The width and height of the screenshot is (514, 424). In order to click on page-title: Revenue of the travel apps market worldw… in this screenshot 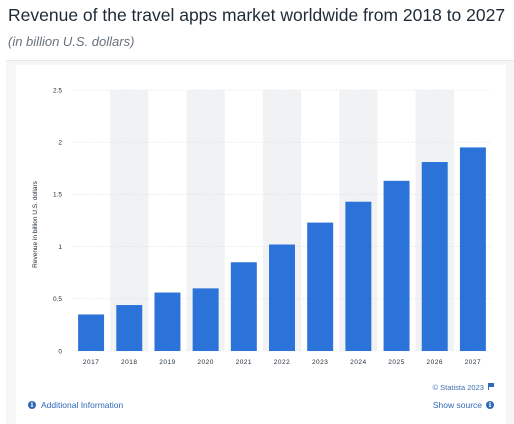, I will do `click(257, 15)`.